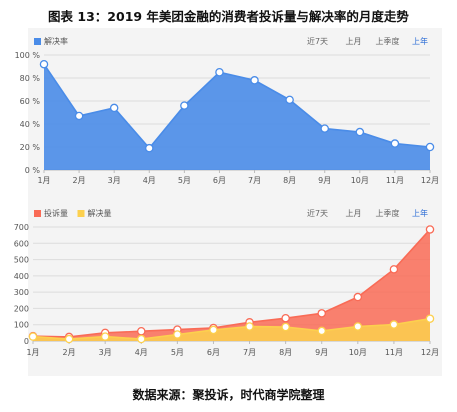 This screenshot has height=412, width=457. Describe the element at coordinates (395, 180) in the screenshot. I see `x-tick-label-0-10: 11月` at that location.